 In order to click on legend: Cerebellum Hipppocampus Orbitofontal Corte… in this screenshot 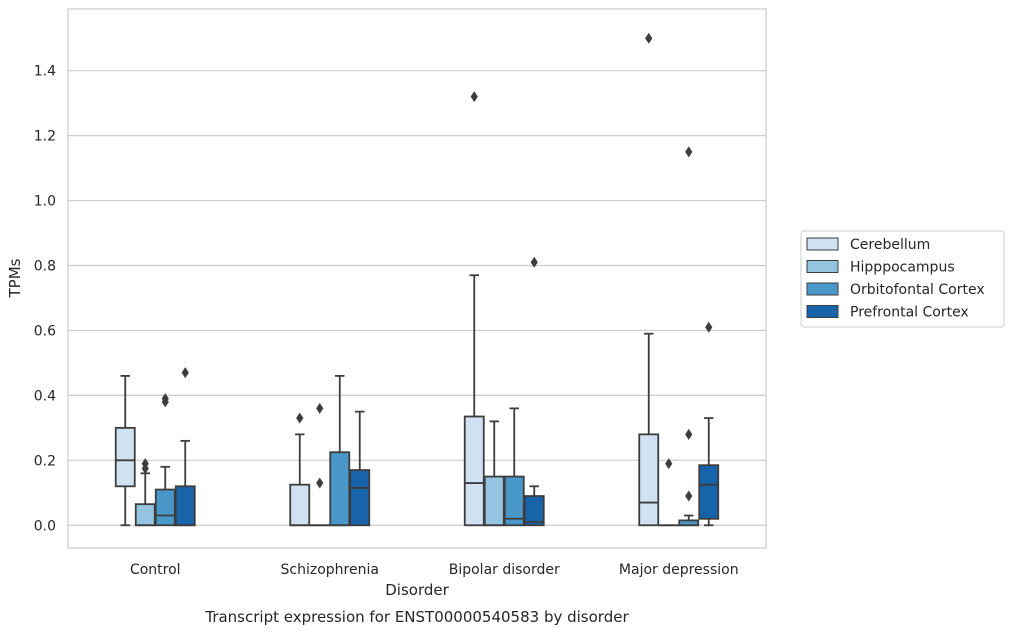, I will do `click(902, 279)`.